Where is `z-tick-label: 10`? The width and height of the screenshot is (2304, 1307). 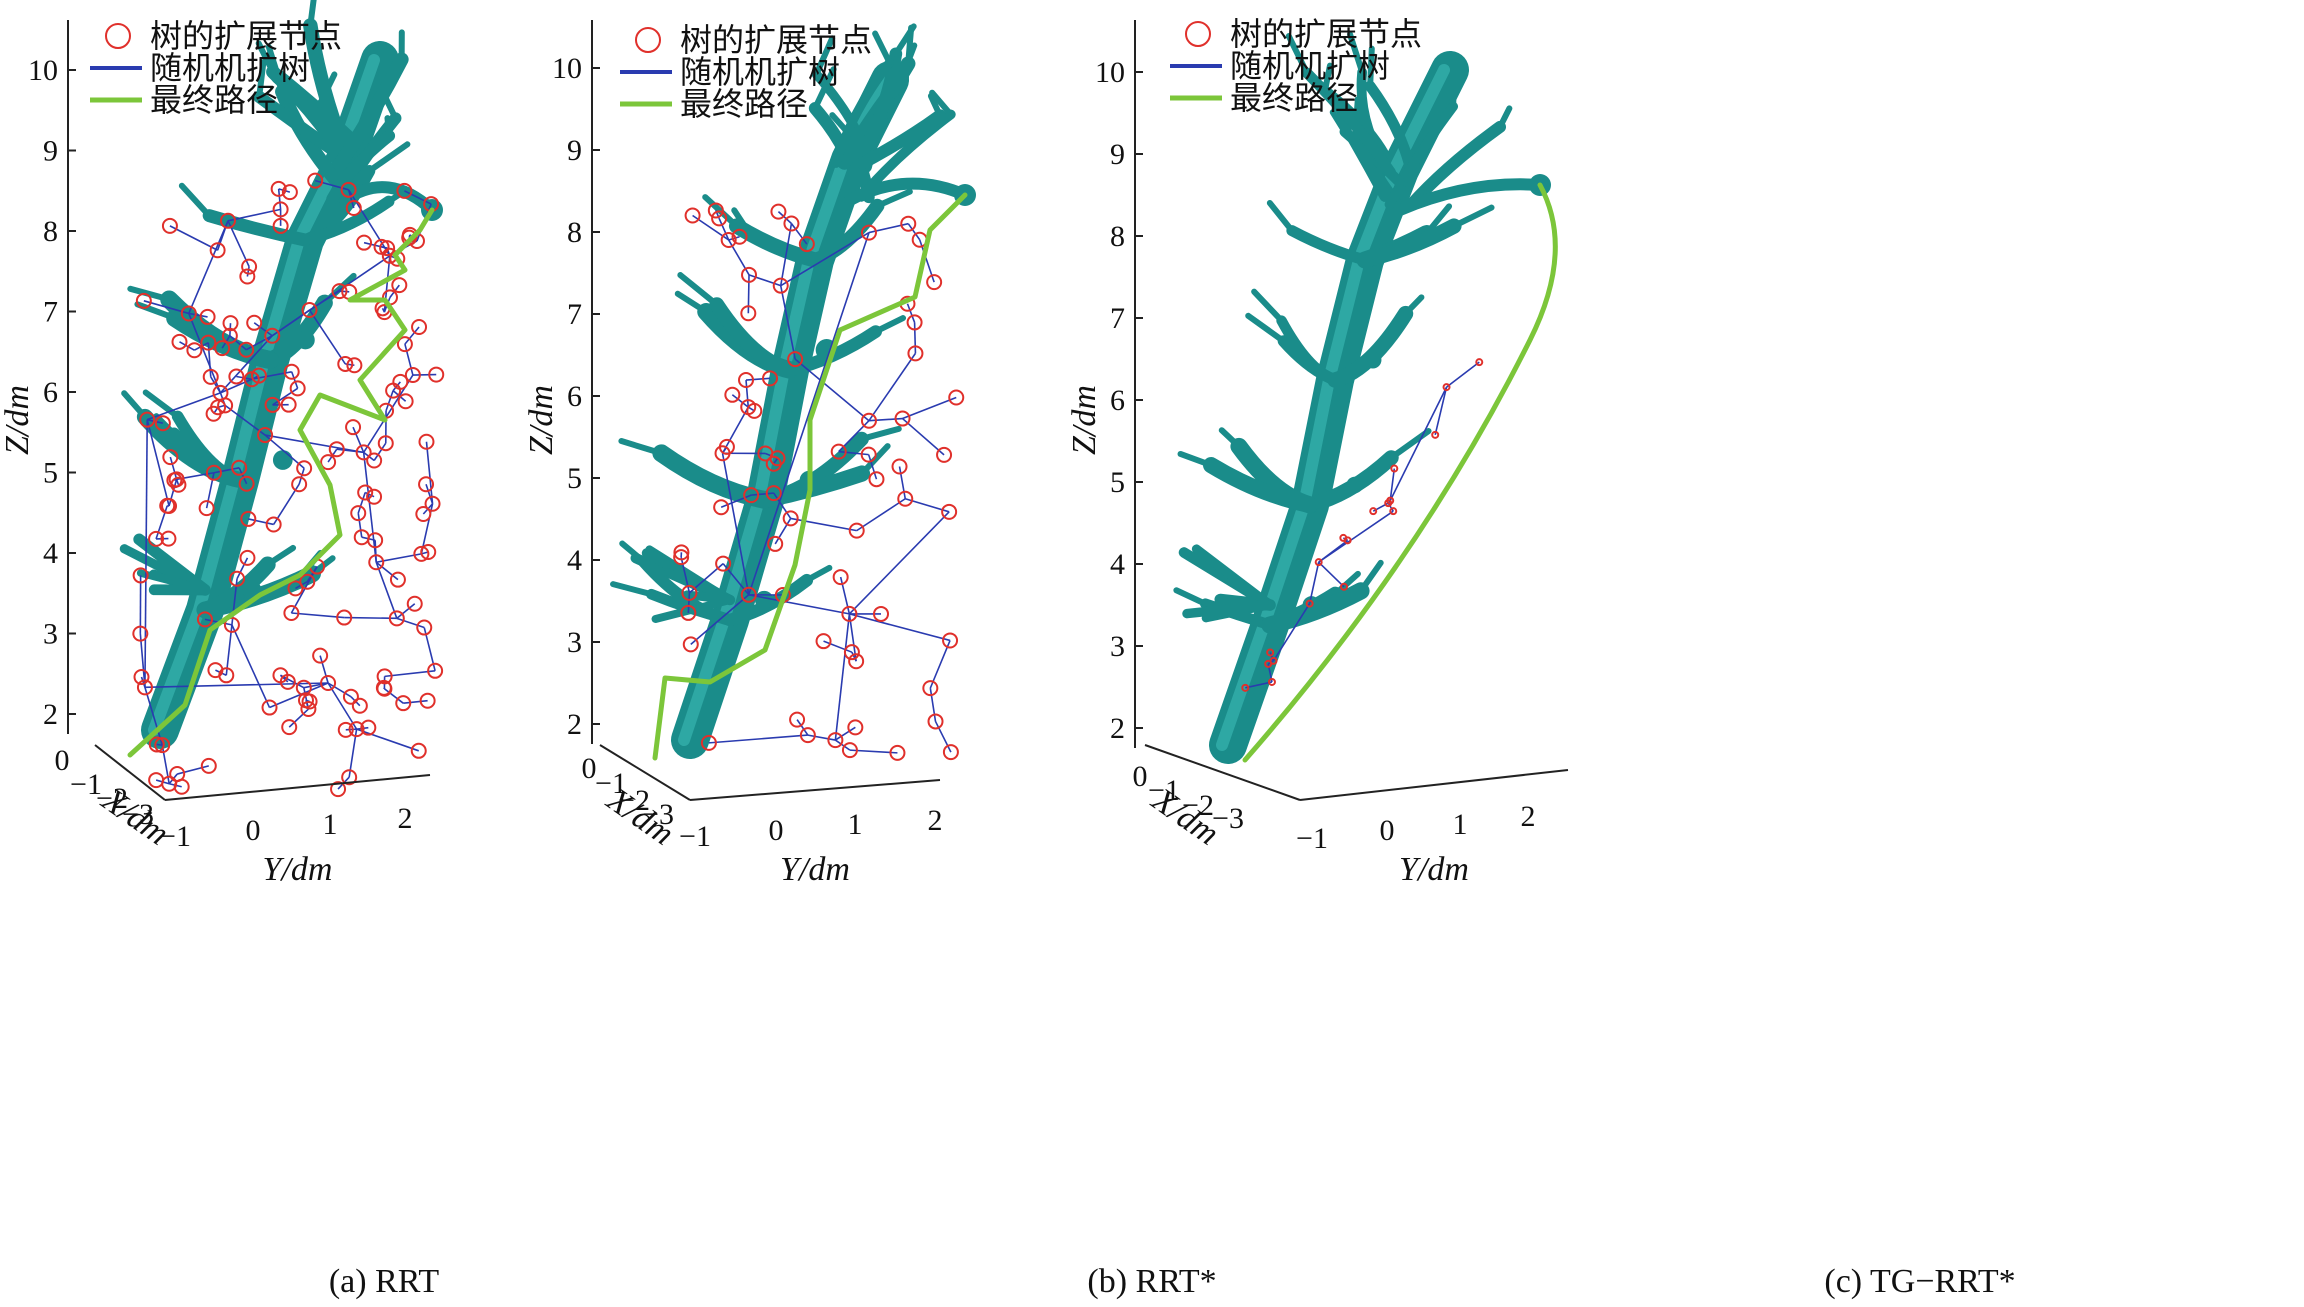 z-tick-label: 10 is located at coordinates (43, 70).